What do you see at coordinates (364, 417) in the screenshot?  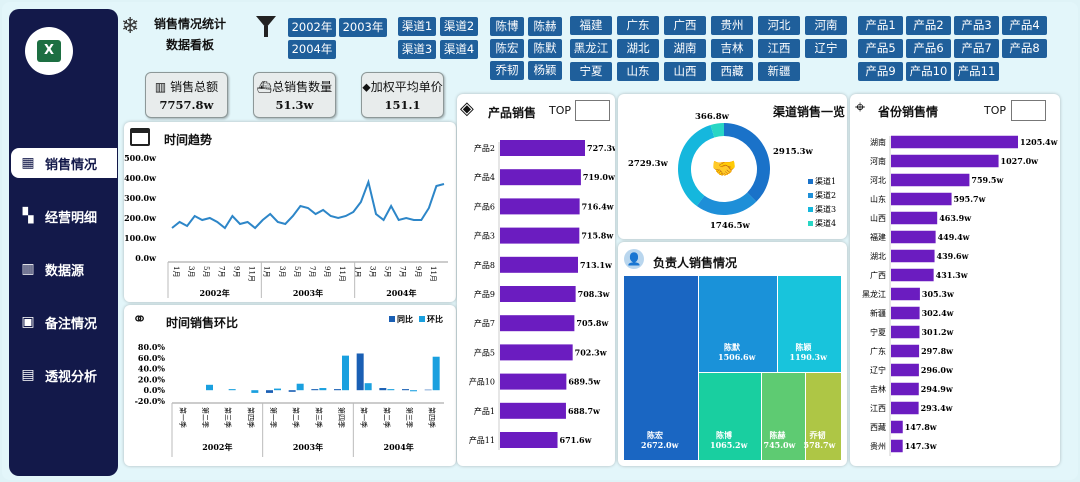 I see `x-tick-label: 第一季` at bounding box center [364, 417].